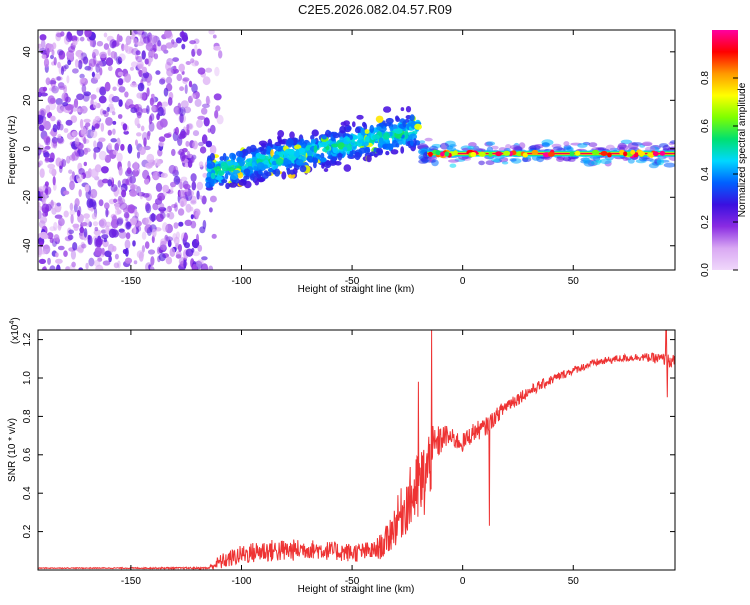 The height and width of the screenshot is (605, 750). I want to click on heatmap-x-tick-label: -150, so click(131, 281).